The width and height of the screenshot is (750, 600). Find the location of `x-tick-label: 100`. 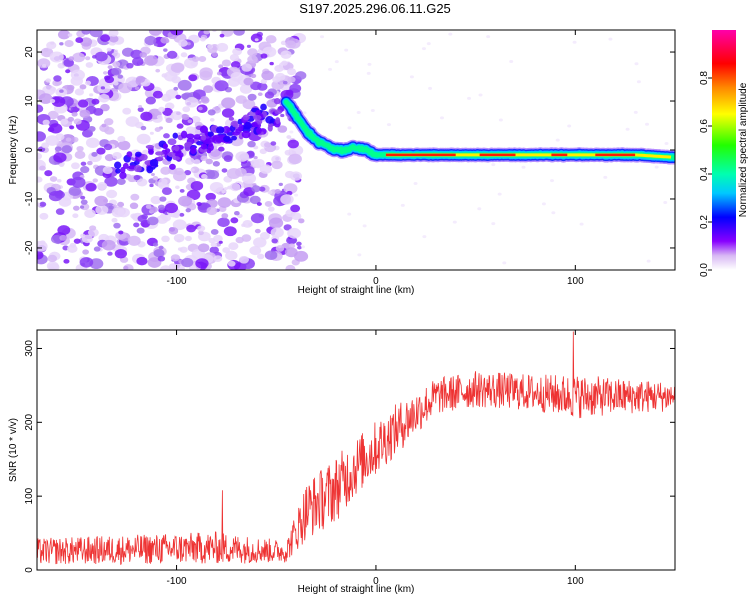

x-tick-label: 100 is located at coordinates (575, 281).